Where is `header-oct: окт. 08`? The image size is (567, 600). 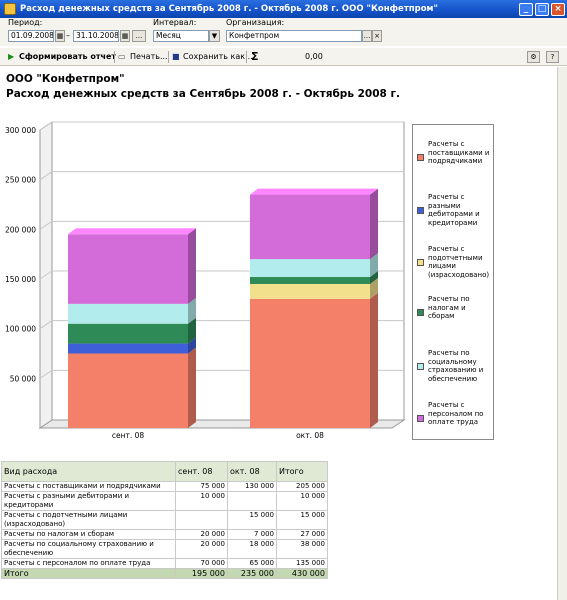 header-oct: окт. 08 is located at coordinates (252, 471).